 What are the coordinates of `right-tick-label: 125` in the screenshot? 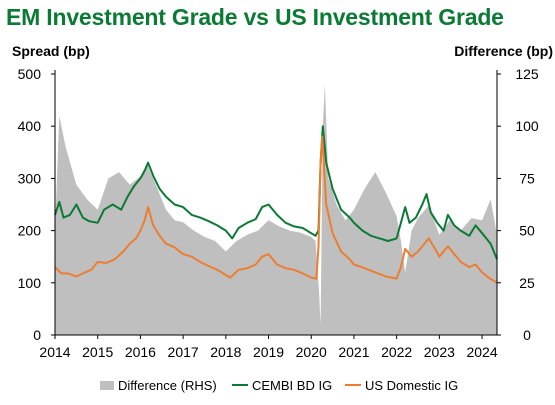 It's located at (527, 74).